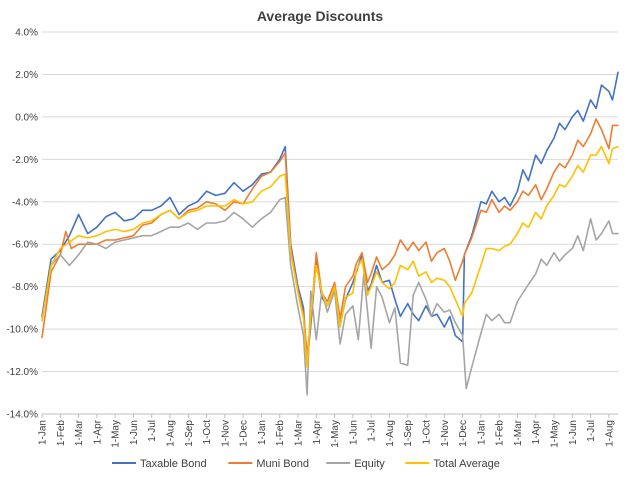 The width and height of the screenshot is (640, 477). Describe the element at coordinates (22, 415) in the screenshot. I see `y-tick-label: -14.0%` at that location.